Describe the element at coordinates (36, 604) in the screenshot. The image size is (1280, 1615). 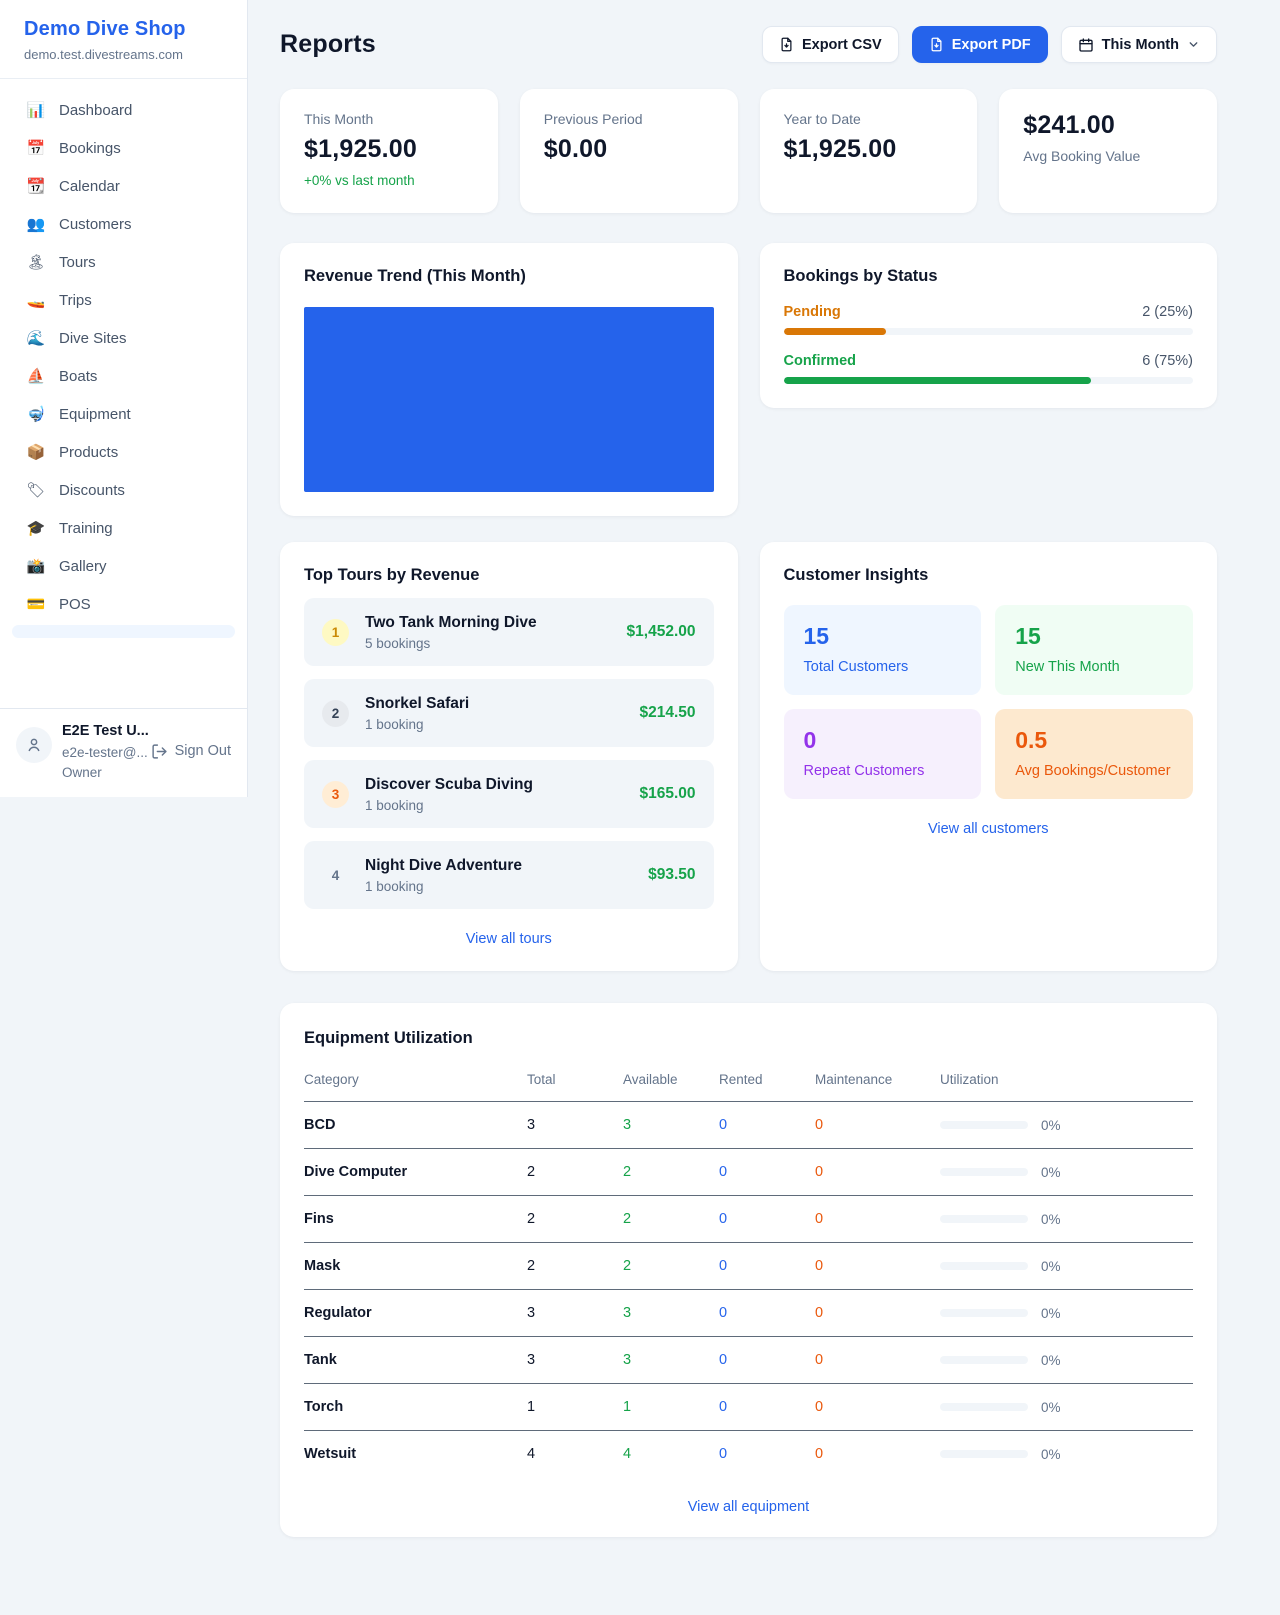
I see `credit-card-icon: 💳` at that location.